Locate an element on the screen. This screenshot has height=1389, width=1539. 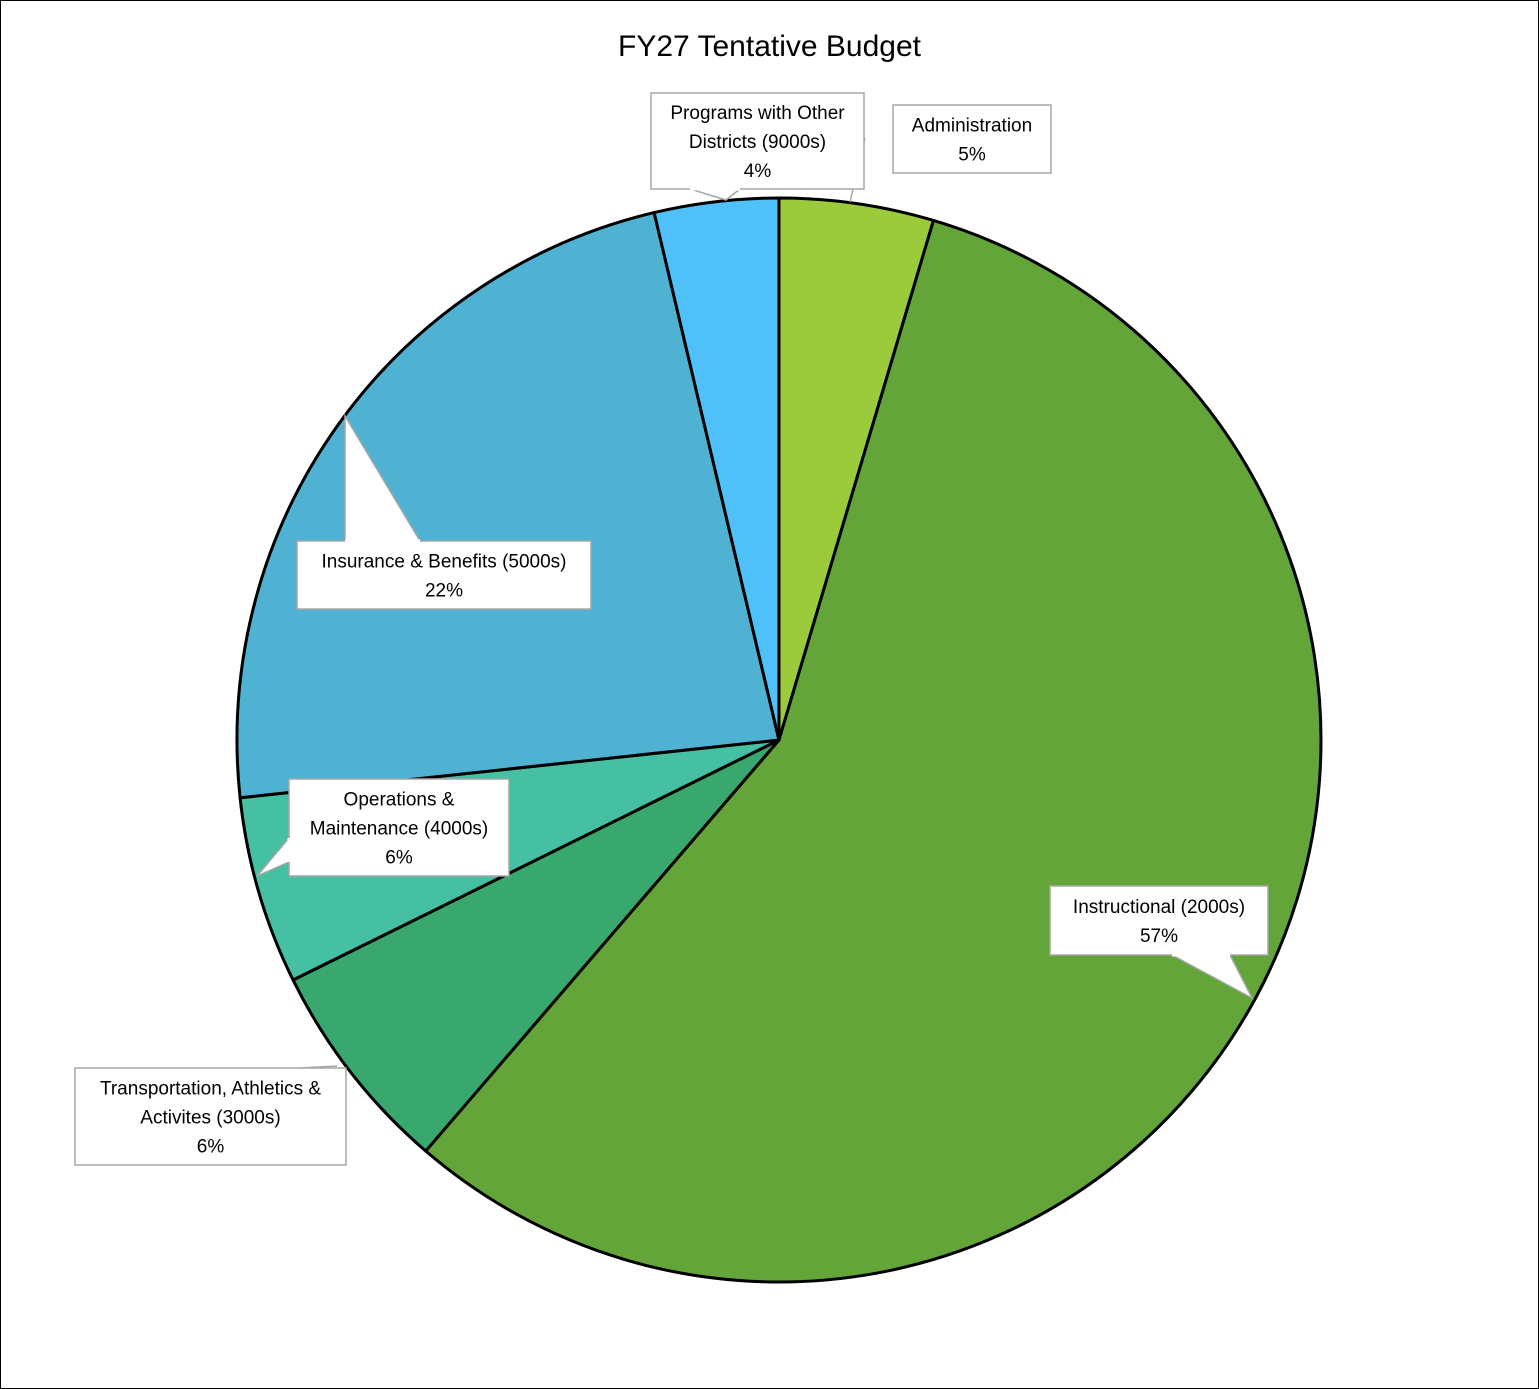
data-label-5: Programs with Other Districts (9000s) 4% is located at coordinates (757, 146).